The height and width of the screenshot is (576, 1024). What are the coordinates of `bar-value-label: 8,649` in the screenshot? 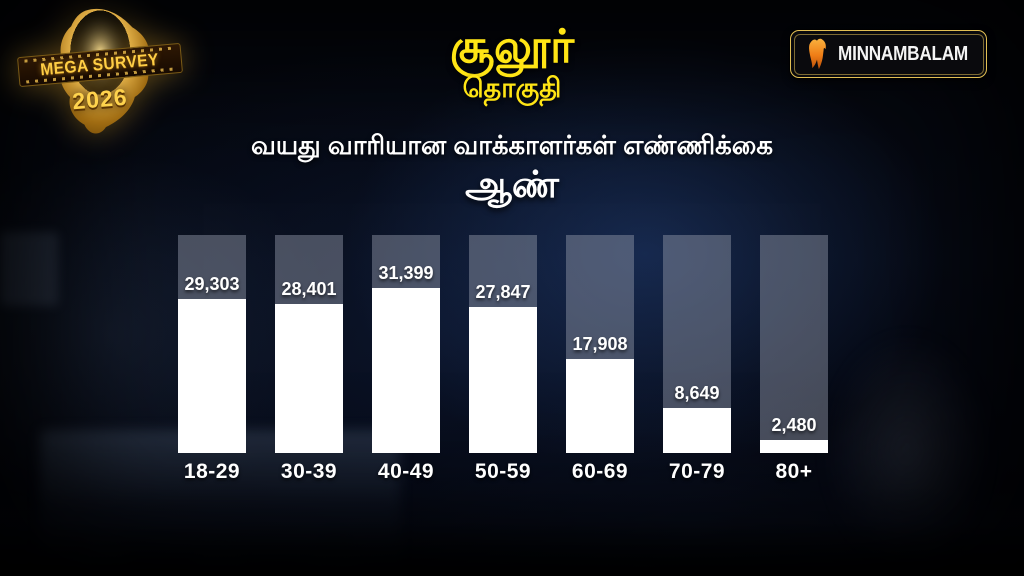 It's located at (697, 393).